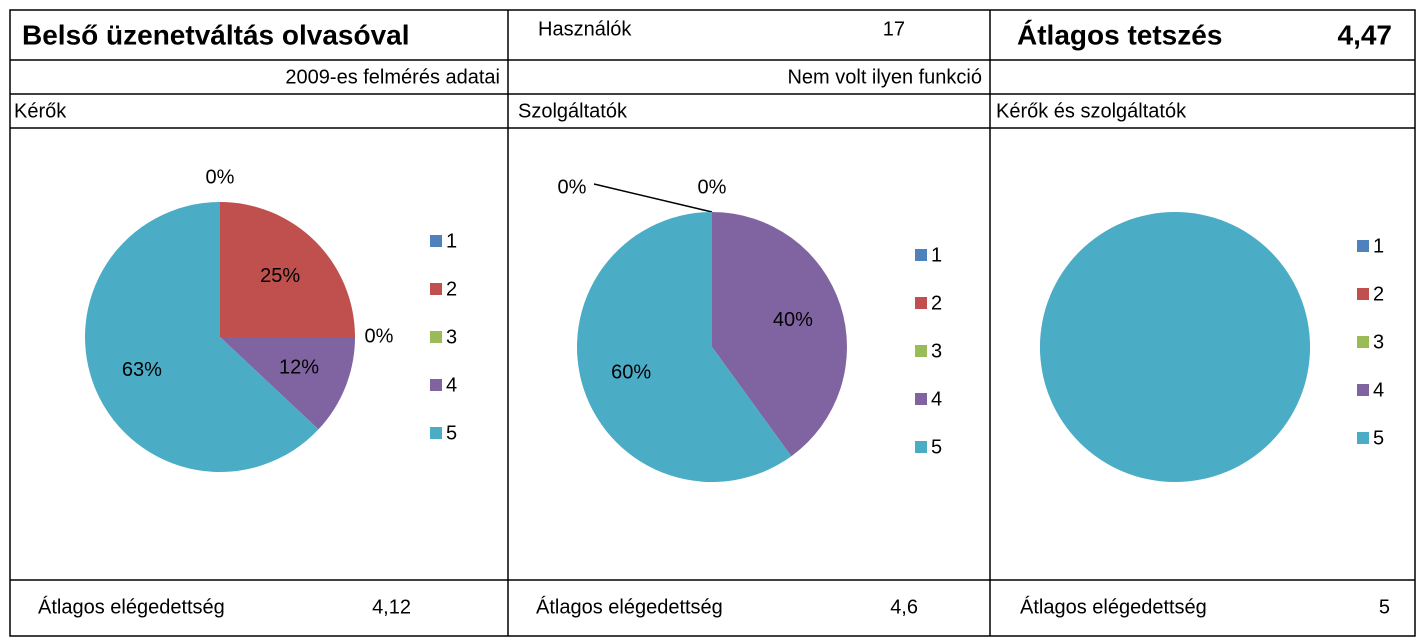 The image size is (1424, 644). Describe the element at coordinates (299, 368) in the screenshot. I see `data-label: 12%` at that location.